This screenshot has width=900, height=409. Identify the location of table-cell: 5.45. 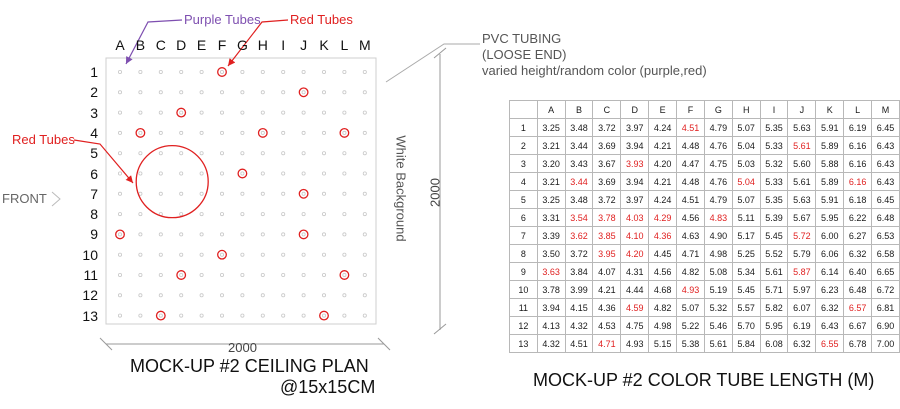
(746, 289).